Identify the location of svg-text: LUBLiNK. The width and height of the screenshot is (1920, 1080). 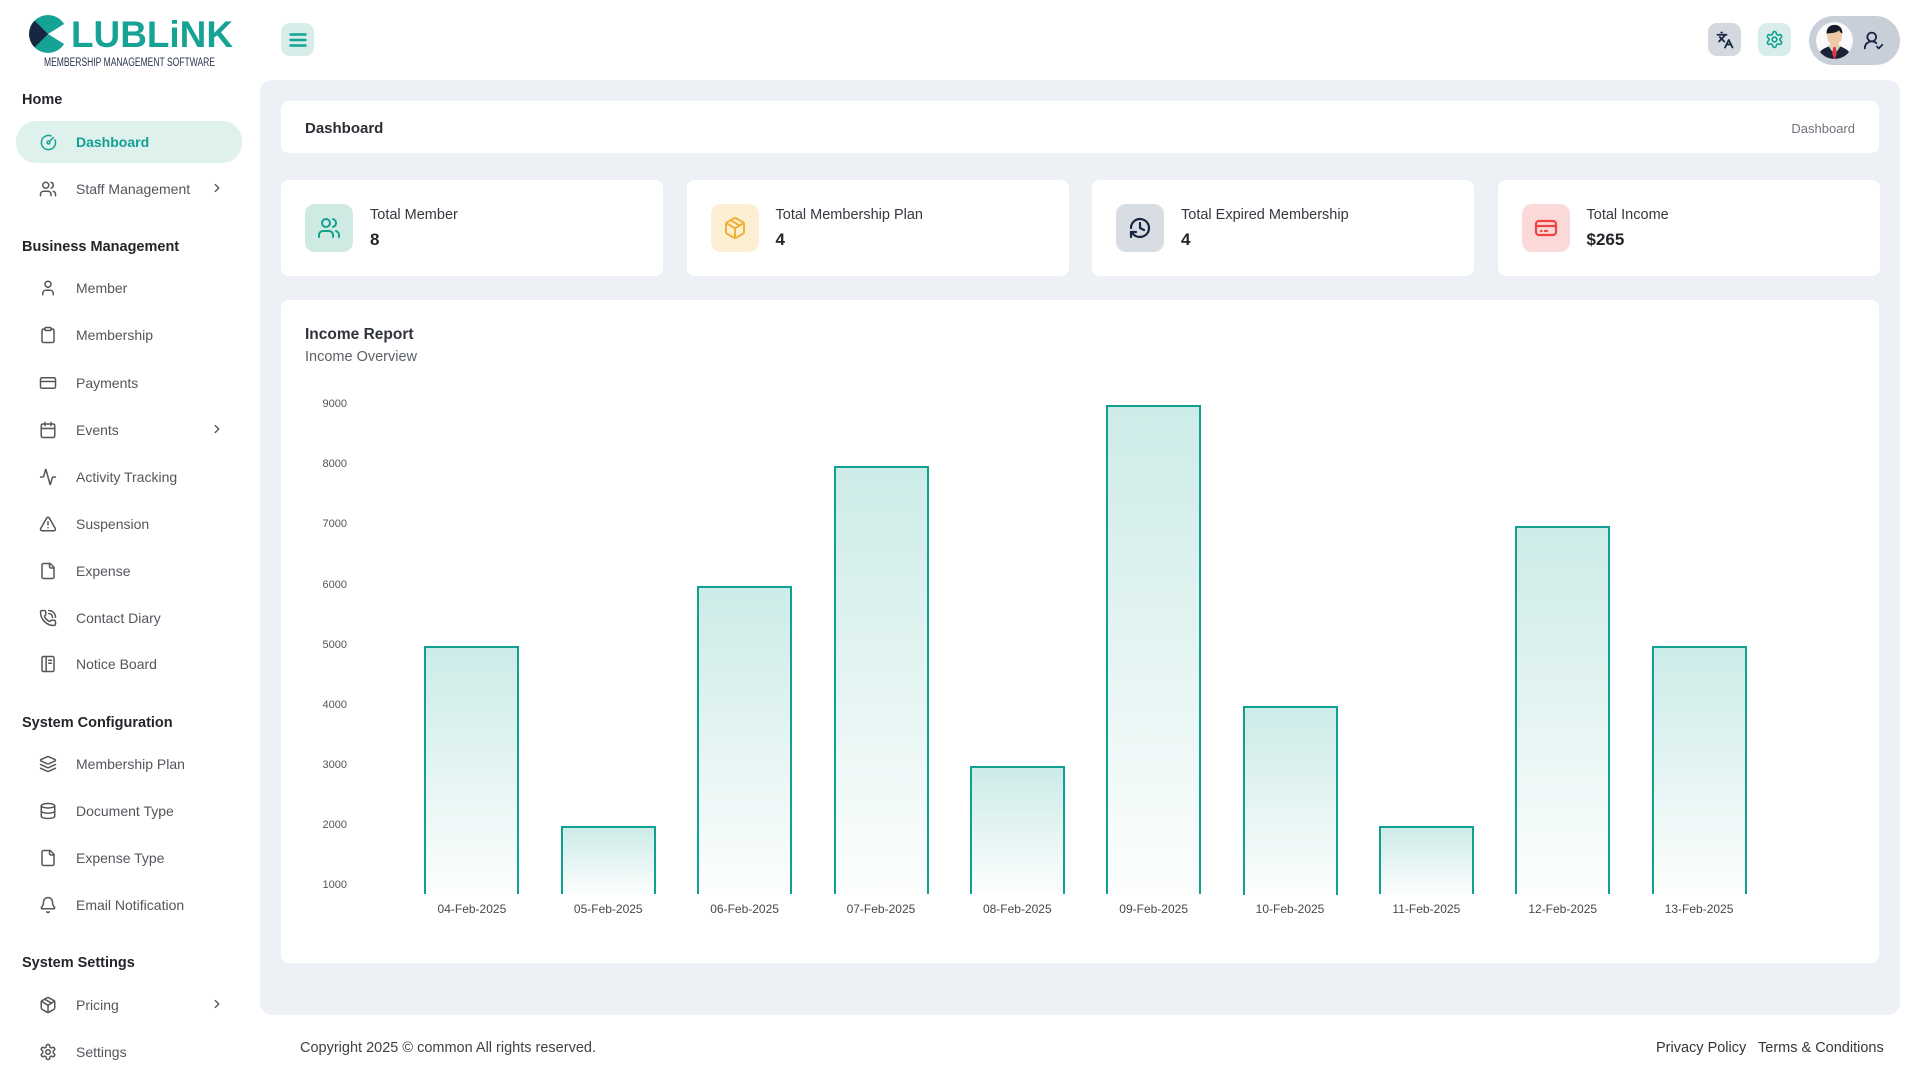
(152, 34).